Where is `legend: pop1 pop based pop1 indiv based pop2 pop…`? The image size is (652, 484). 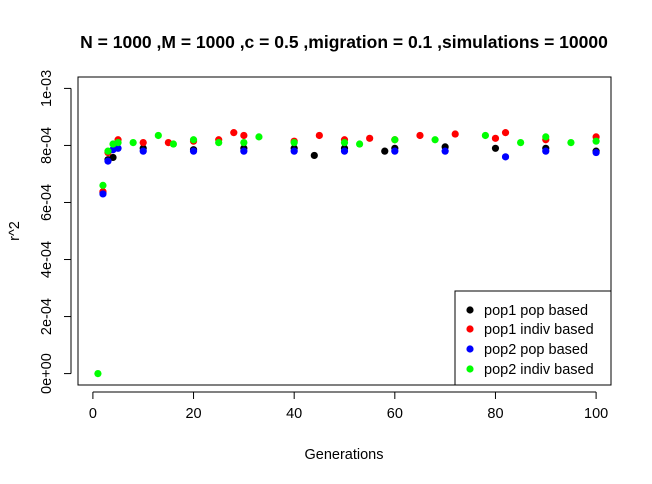
legend: pop1 pop based pop1 indiv based pop2 pop… is located at coordinates (533, 338).